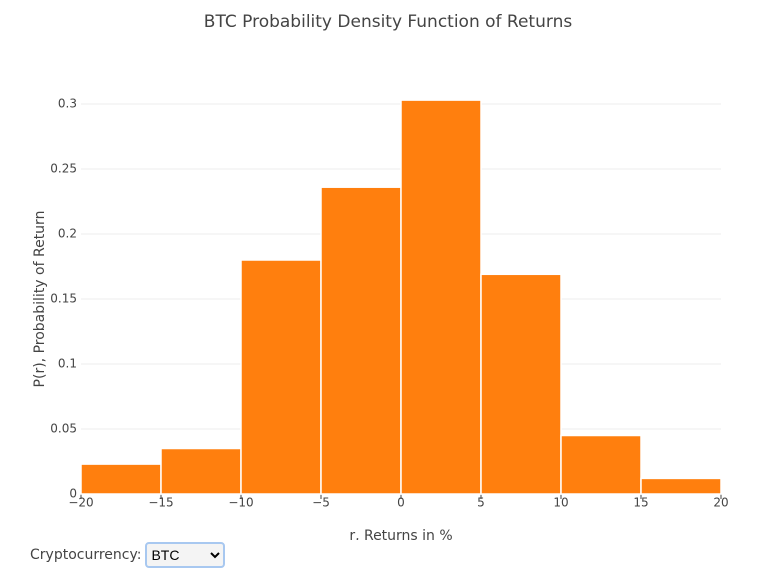  What do you see at coordinates (80, 503) in the screenshot?
I see `x-tick-label: −20` at bounding box center [80, 503].